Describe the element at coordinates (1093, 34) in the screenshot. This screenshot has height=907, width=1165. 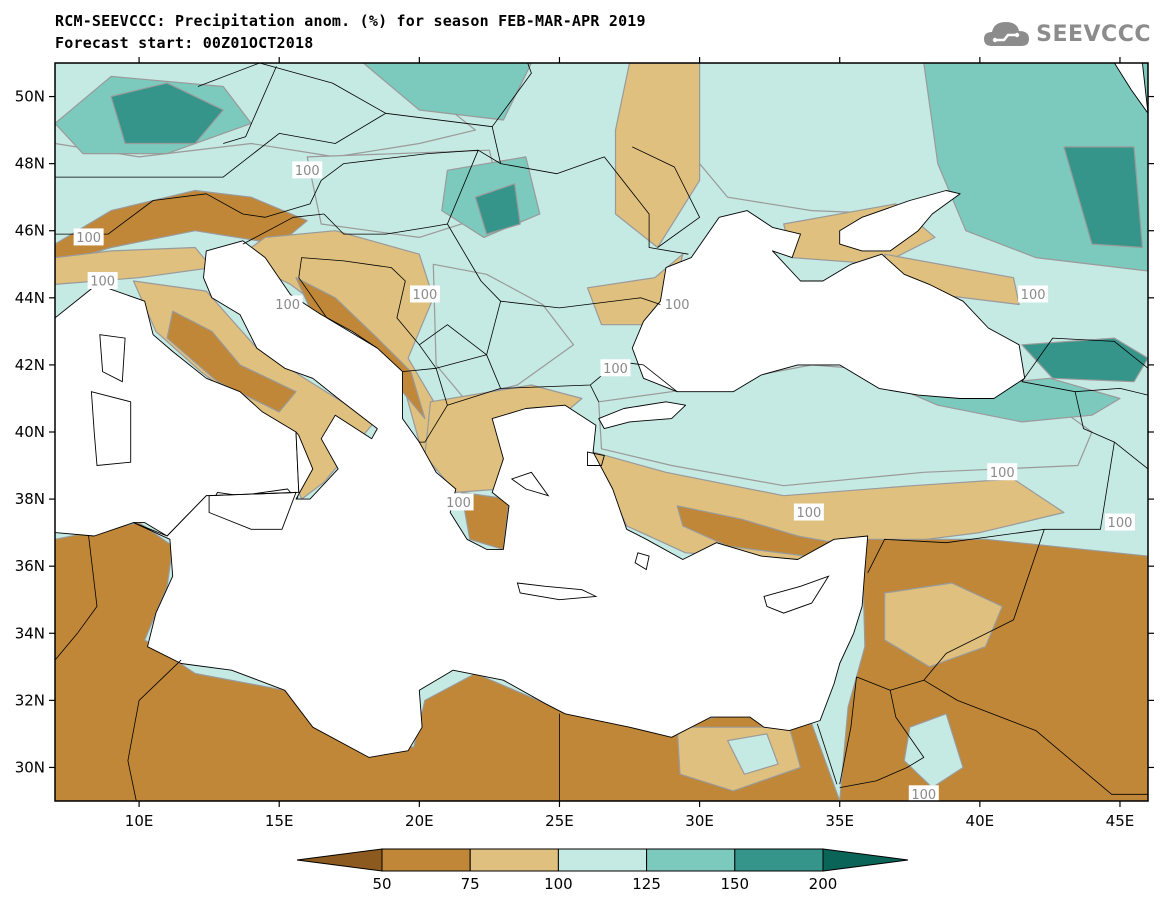
I see `logo-text: SEEVCCC` at that location.